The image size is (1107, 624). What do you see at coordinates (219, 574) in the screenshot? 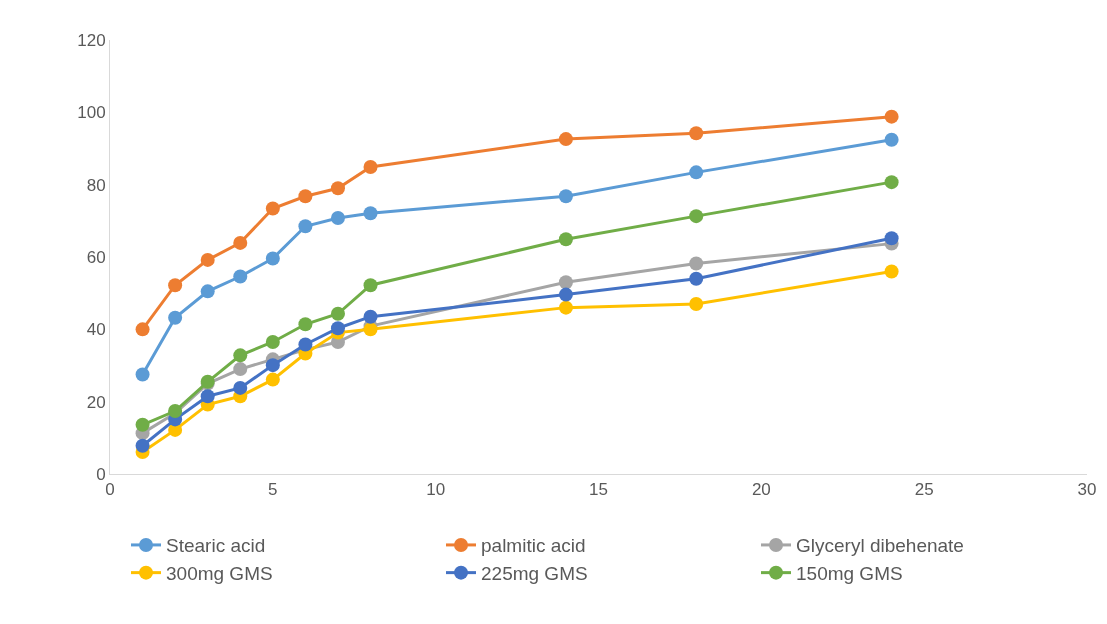
I see `legend-label: 300mg GMS` at bounding box center [219, 574].